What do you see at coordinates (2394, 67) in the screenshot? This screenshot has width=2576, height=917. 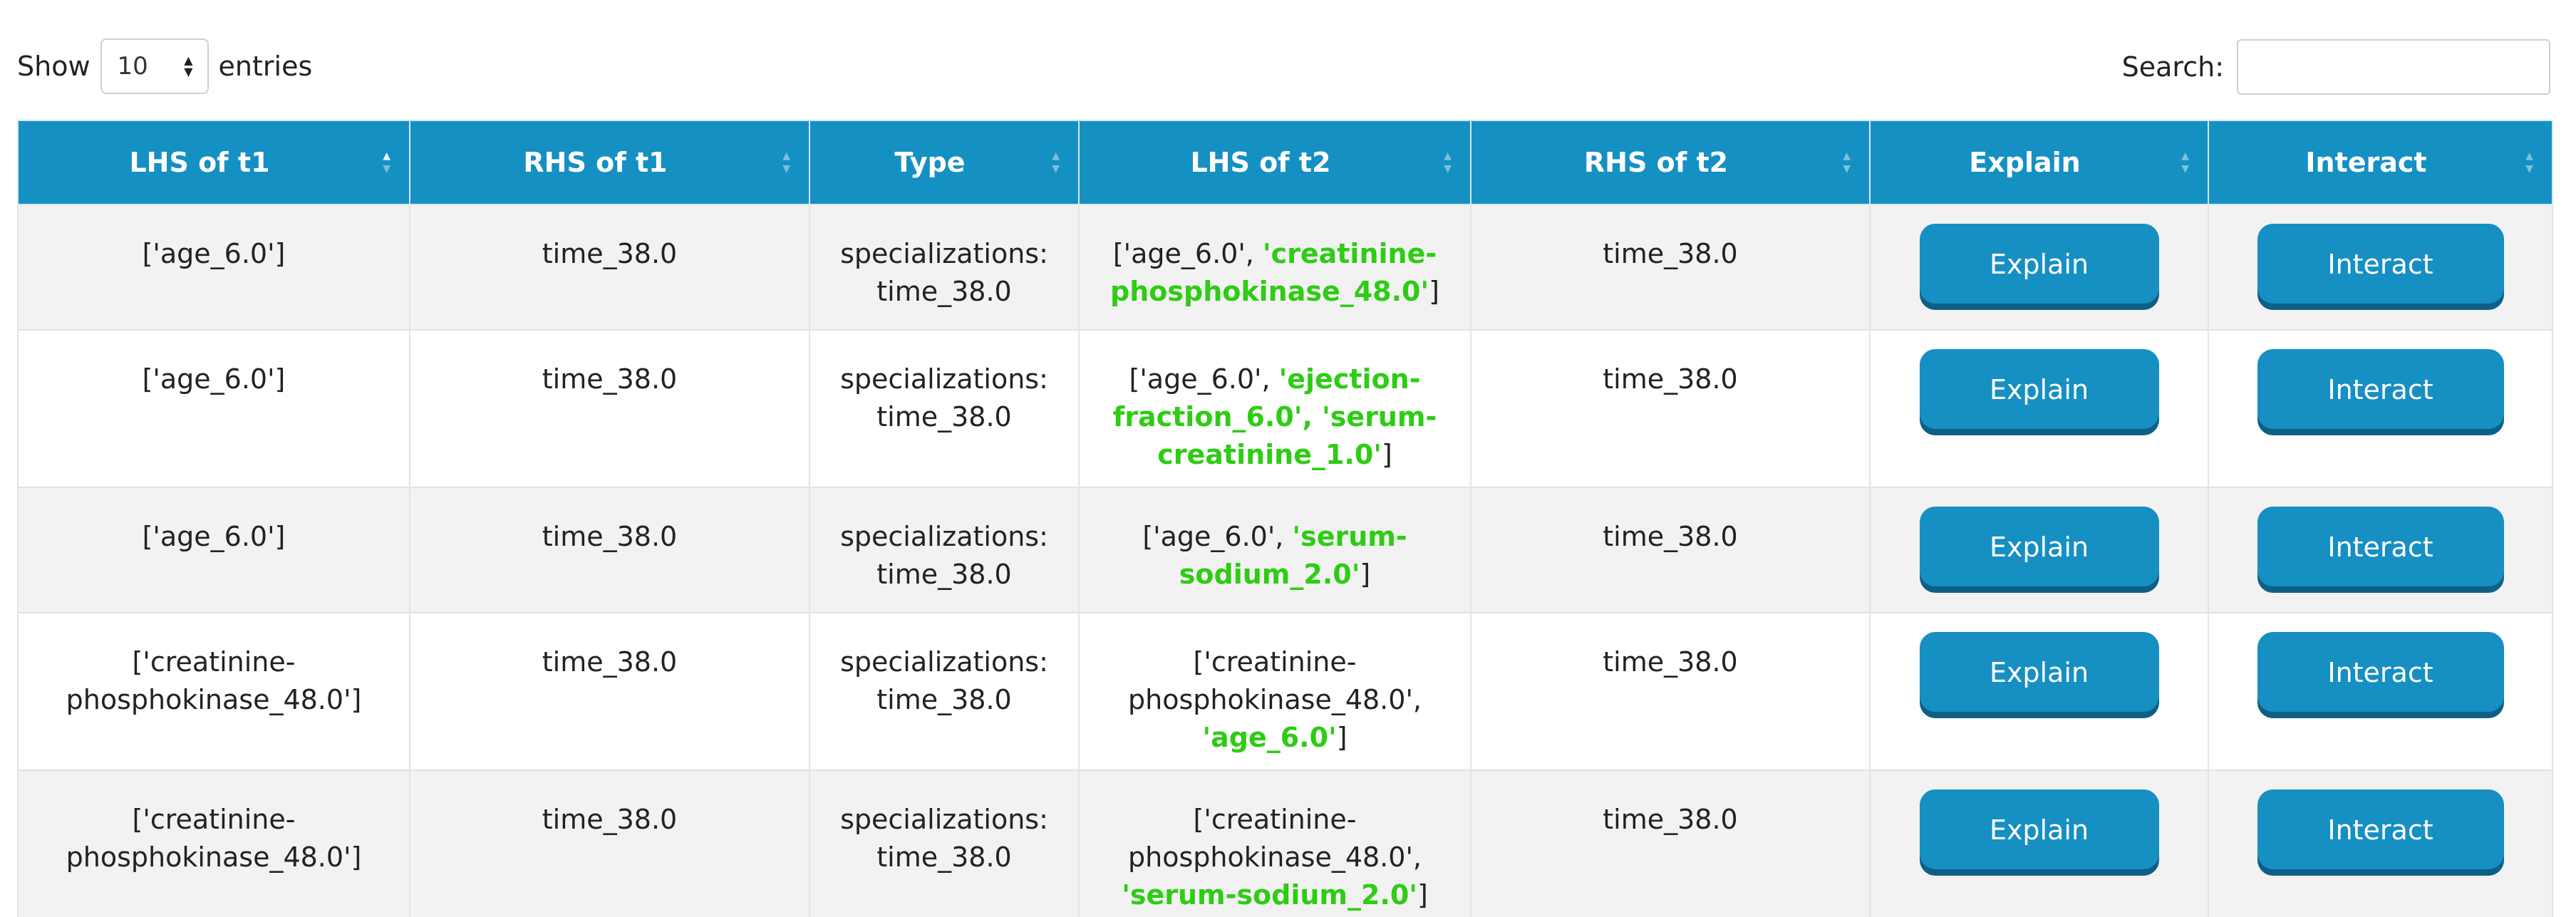 I see `search-input` at bounding box center [2394, 67].